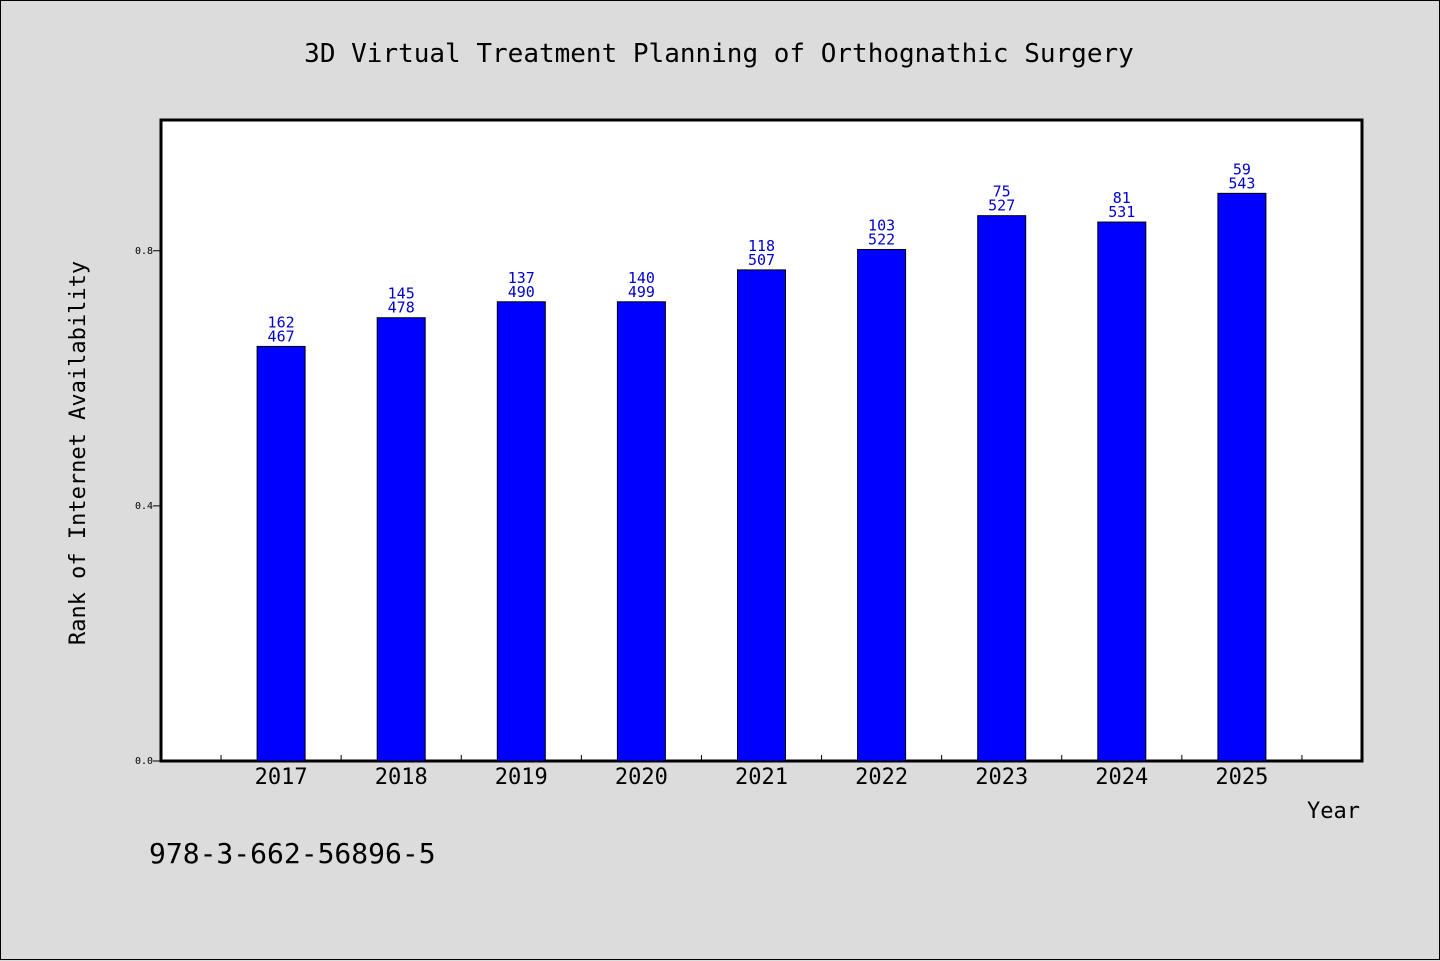 The image size is (1440, 961). I want to click on bar-label-top: 140, so click(641, 278).